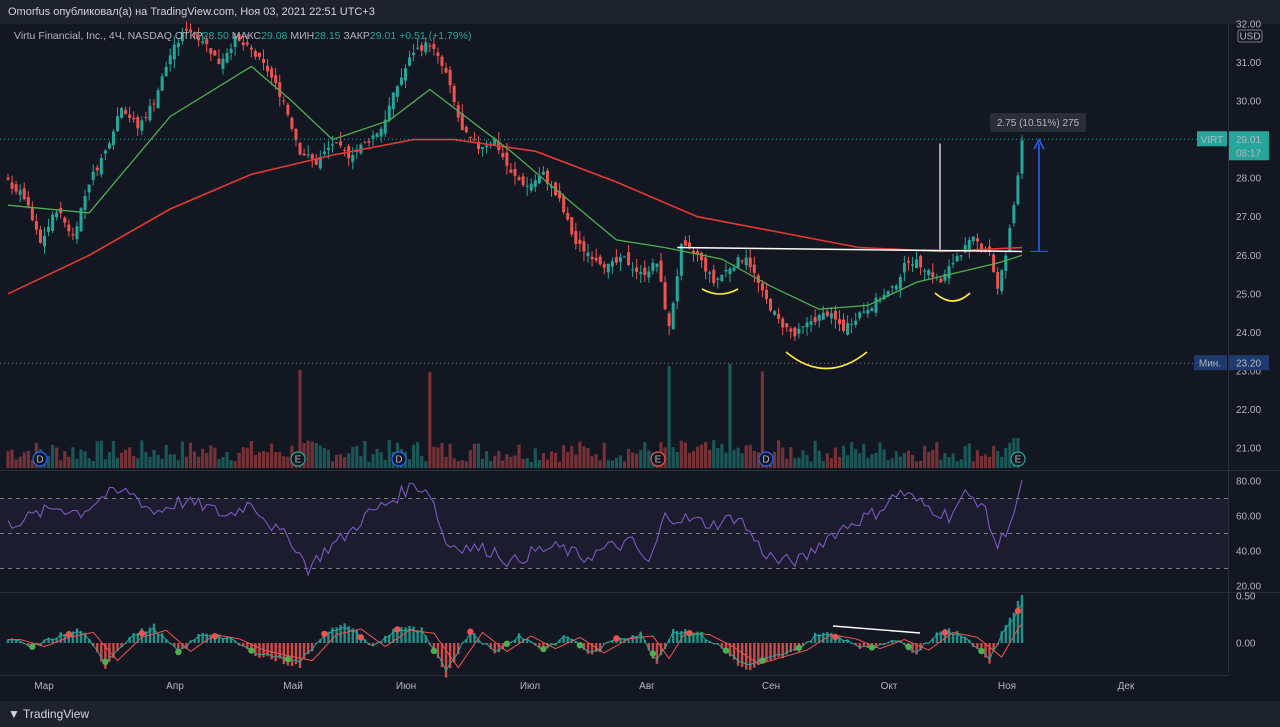 Image resolution: width=1280 pixels, height=727 pixels. What do you see at coordinates (1248, 102) in the screenshot?
I see `price-tick-label: 30.00` at bounding box center [1248, 102].